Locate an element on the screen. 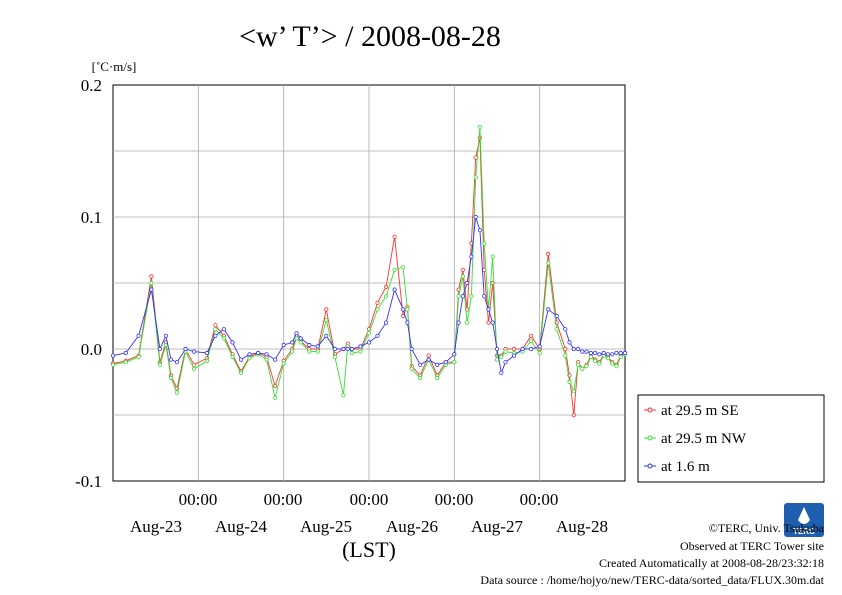 The image size is (842, 595). x-date-label: Aug-24 is located at coordinates (241, 526).